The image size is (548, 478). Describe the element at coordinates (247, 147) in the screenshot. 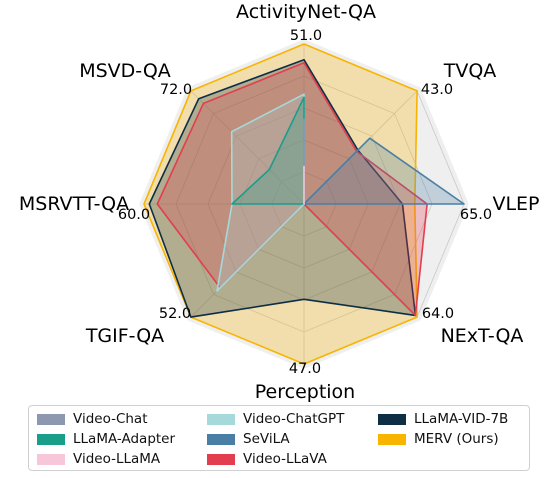

I see `grid-spoke` at that location.